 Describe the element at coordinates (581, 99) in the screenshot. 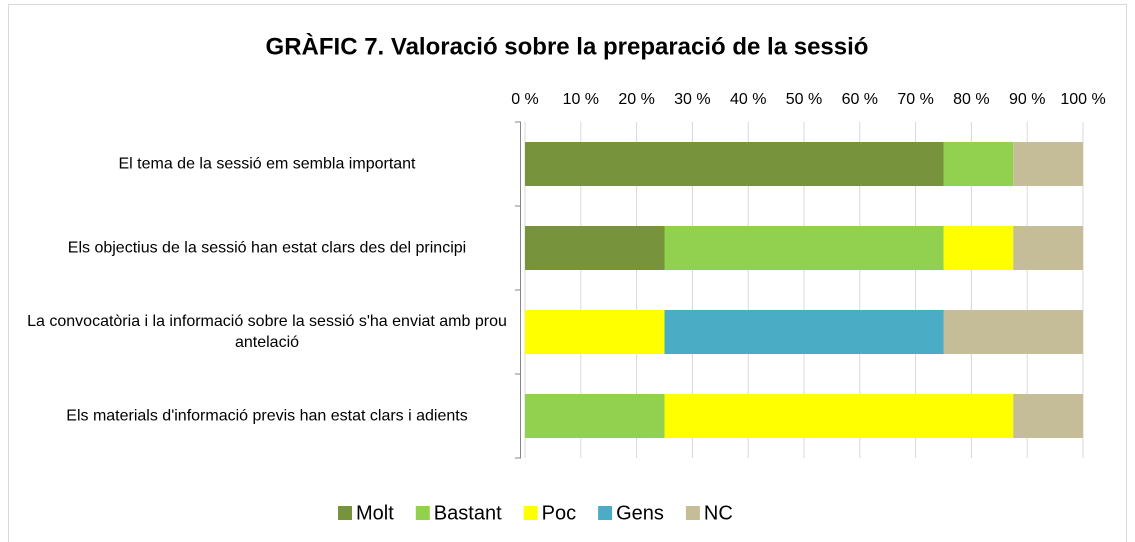

I see `x-tick-label: 10 %` at that location.